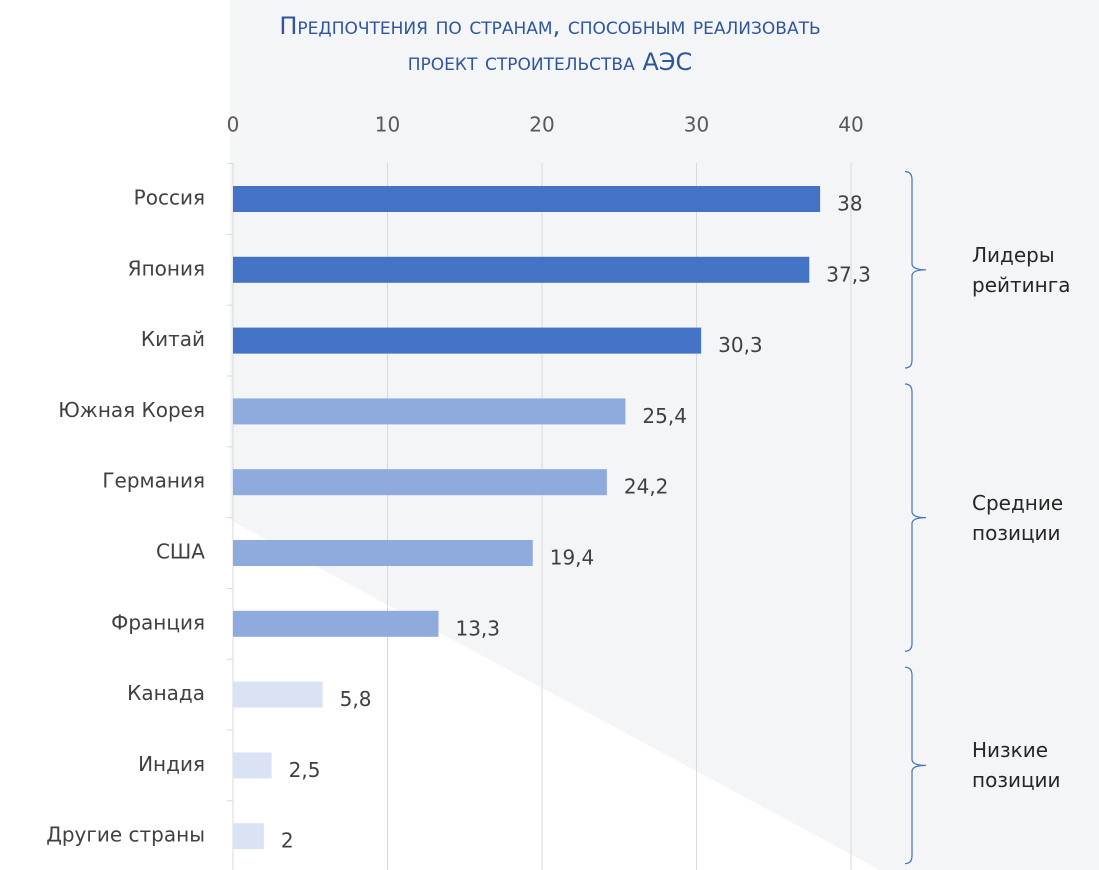 Image resolution: width=1099 pixels, height=870 pixels. What do you see at coordinates (646, 487) in the screenshot?
I see `value-label: 24,2` at bounding box center [646, 487].